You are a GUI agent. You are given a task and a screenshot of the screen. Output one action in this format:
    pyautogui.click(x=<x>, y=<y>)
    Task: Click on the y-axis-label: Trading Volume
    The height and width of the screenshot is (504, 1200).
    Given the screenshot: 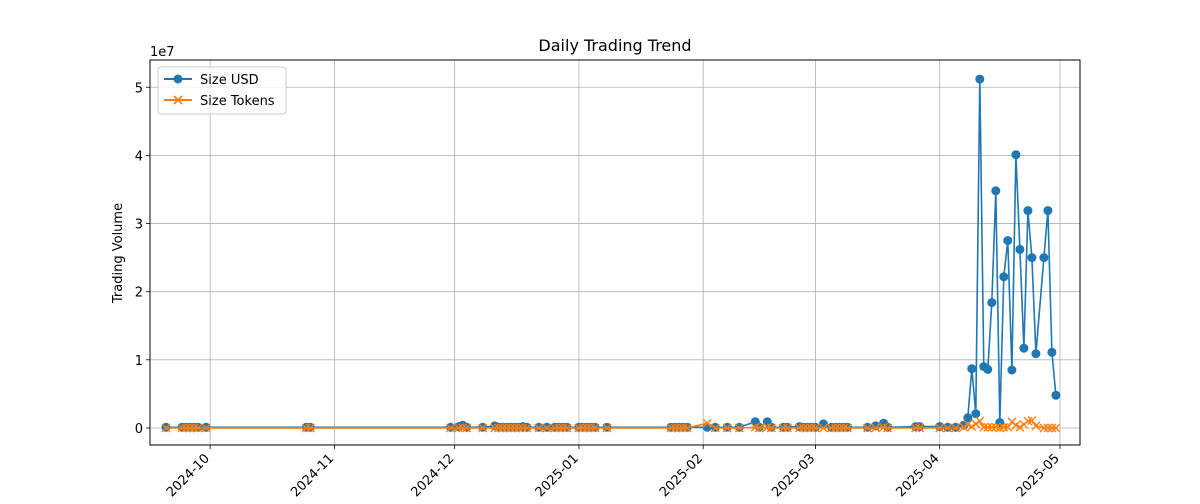 What is the action you would take?
    pyautogui.click(x=118, y=253)
    